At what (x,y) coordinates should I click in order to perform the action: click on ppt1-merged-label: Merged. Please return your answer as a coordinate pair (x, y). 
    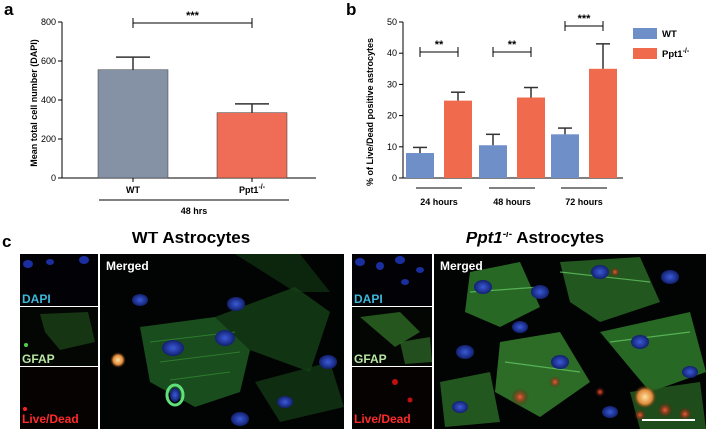
    Looking at the image, I should click on (461, 266).